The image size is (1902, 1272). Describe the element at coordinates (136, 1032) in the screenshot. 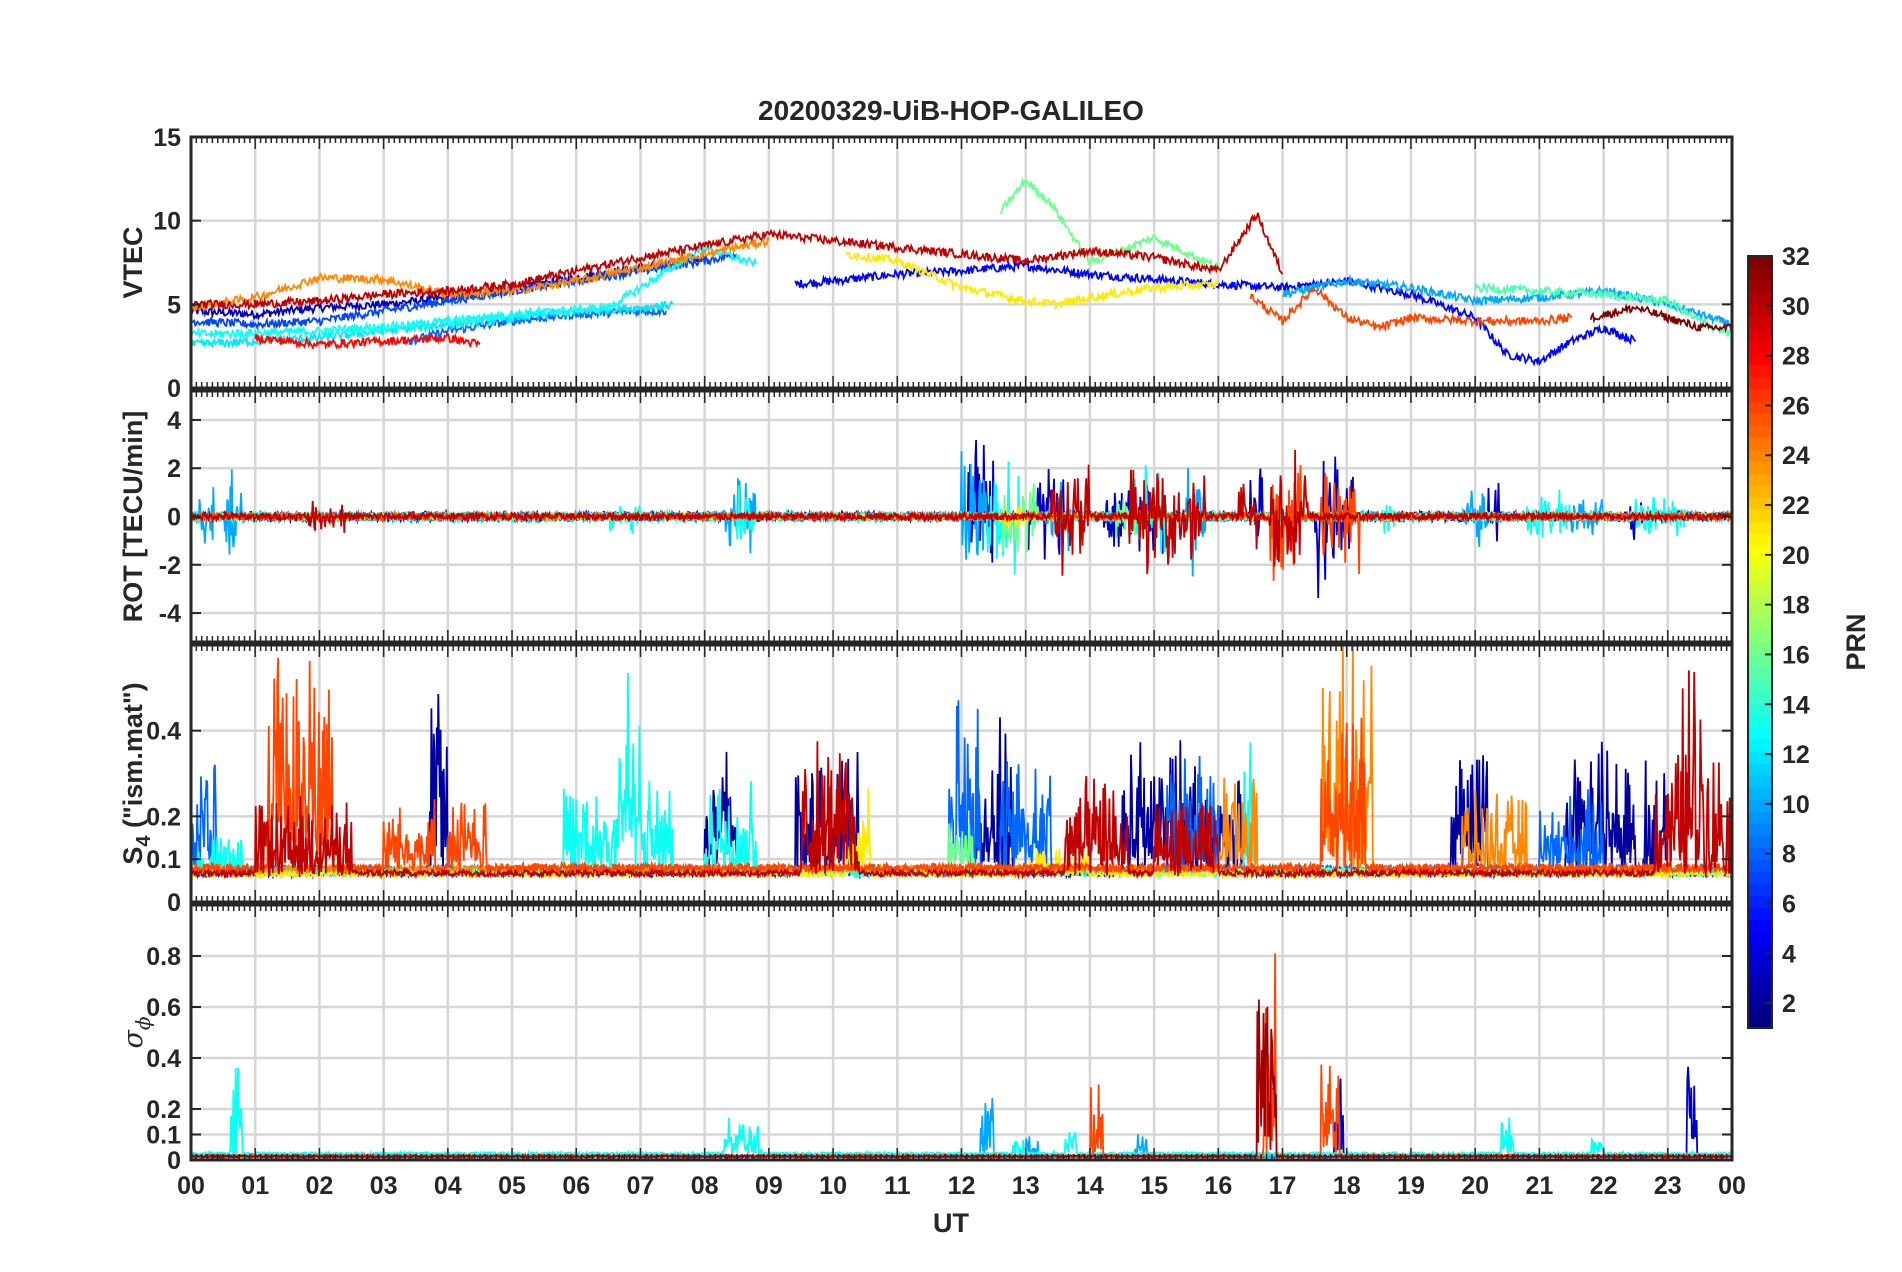

I see `ylabel-sigma: σϕ` at that location.